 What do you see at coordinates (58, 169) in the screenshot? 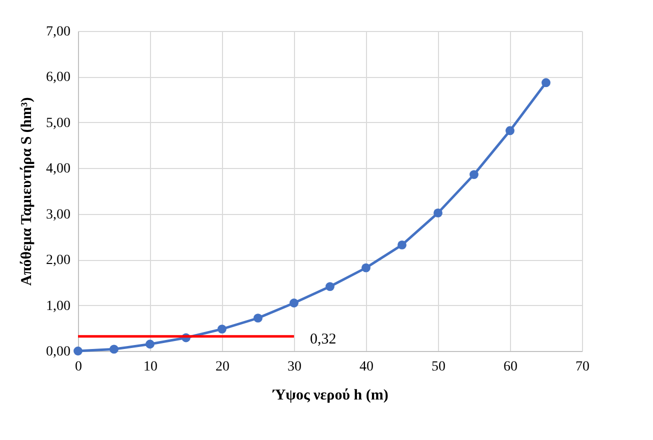
I see `y-tick-label: 4,00` at bounding box center [58, 169].